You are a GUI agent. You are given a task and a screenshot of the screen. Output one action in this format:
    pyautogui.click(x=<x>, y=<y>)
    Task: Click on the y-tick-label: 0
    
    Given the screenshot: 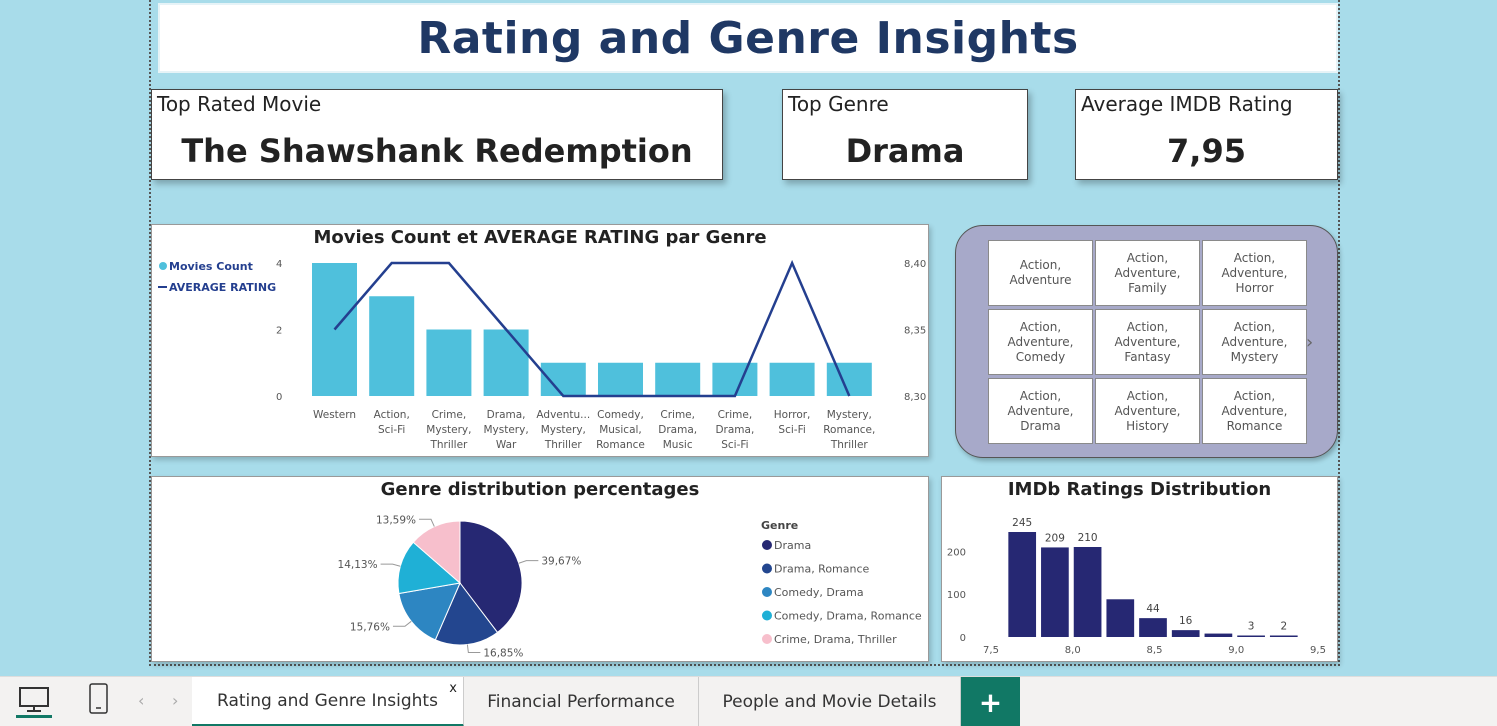 What is the action you would take?
    pyautogui.click(x=963, y=638)
    